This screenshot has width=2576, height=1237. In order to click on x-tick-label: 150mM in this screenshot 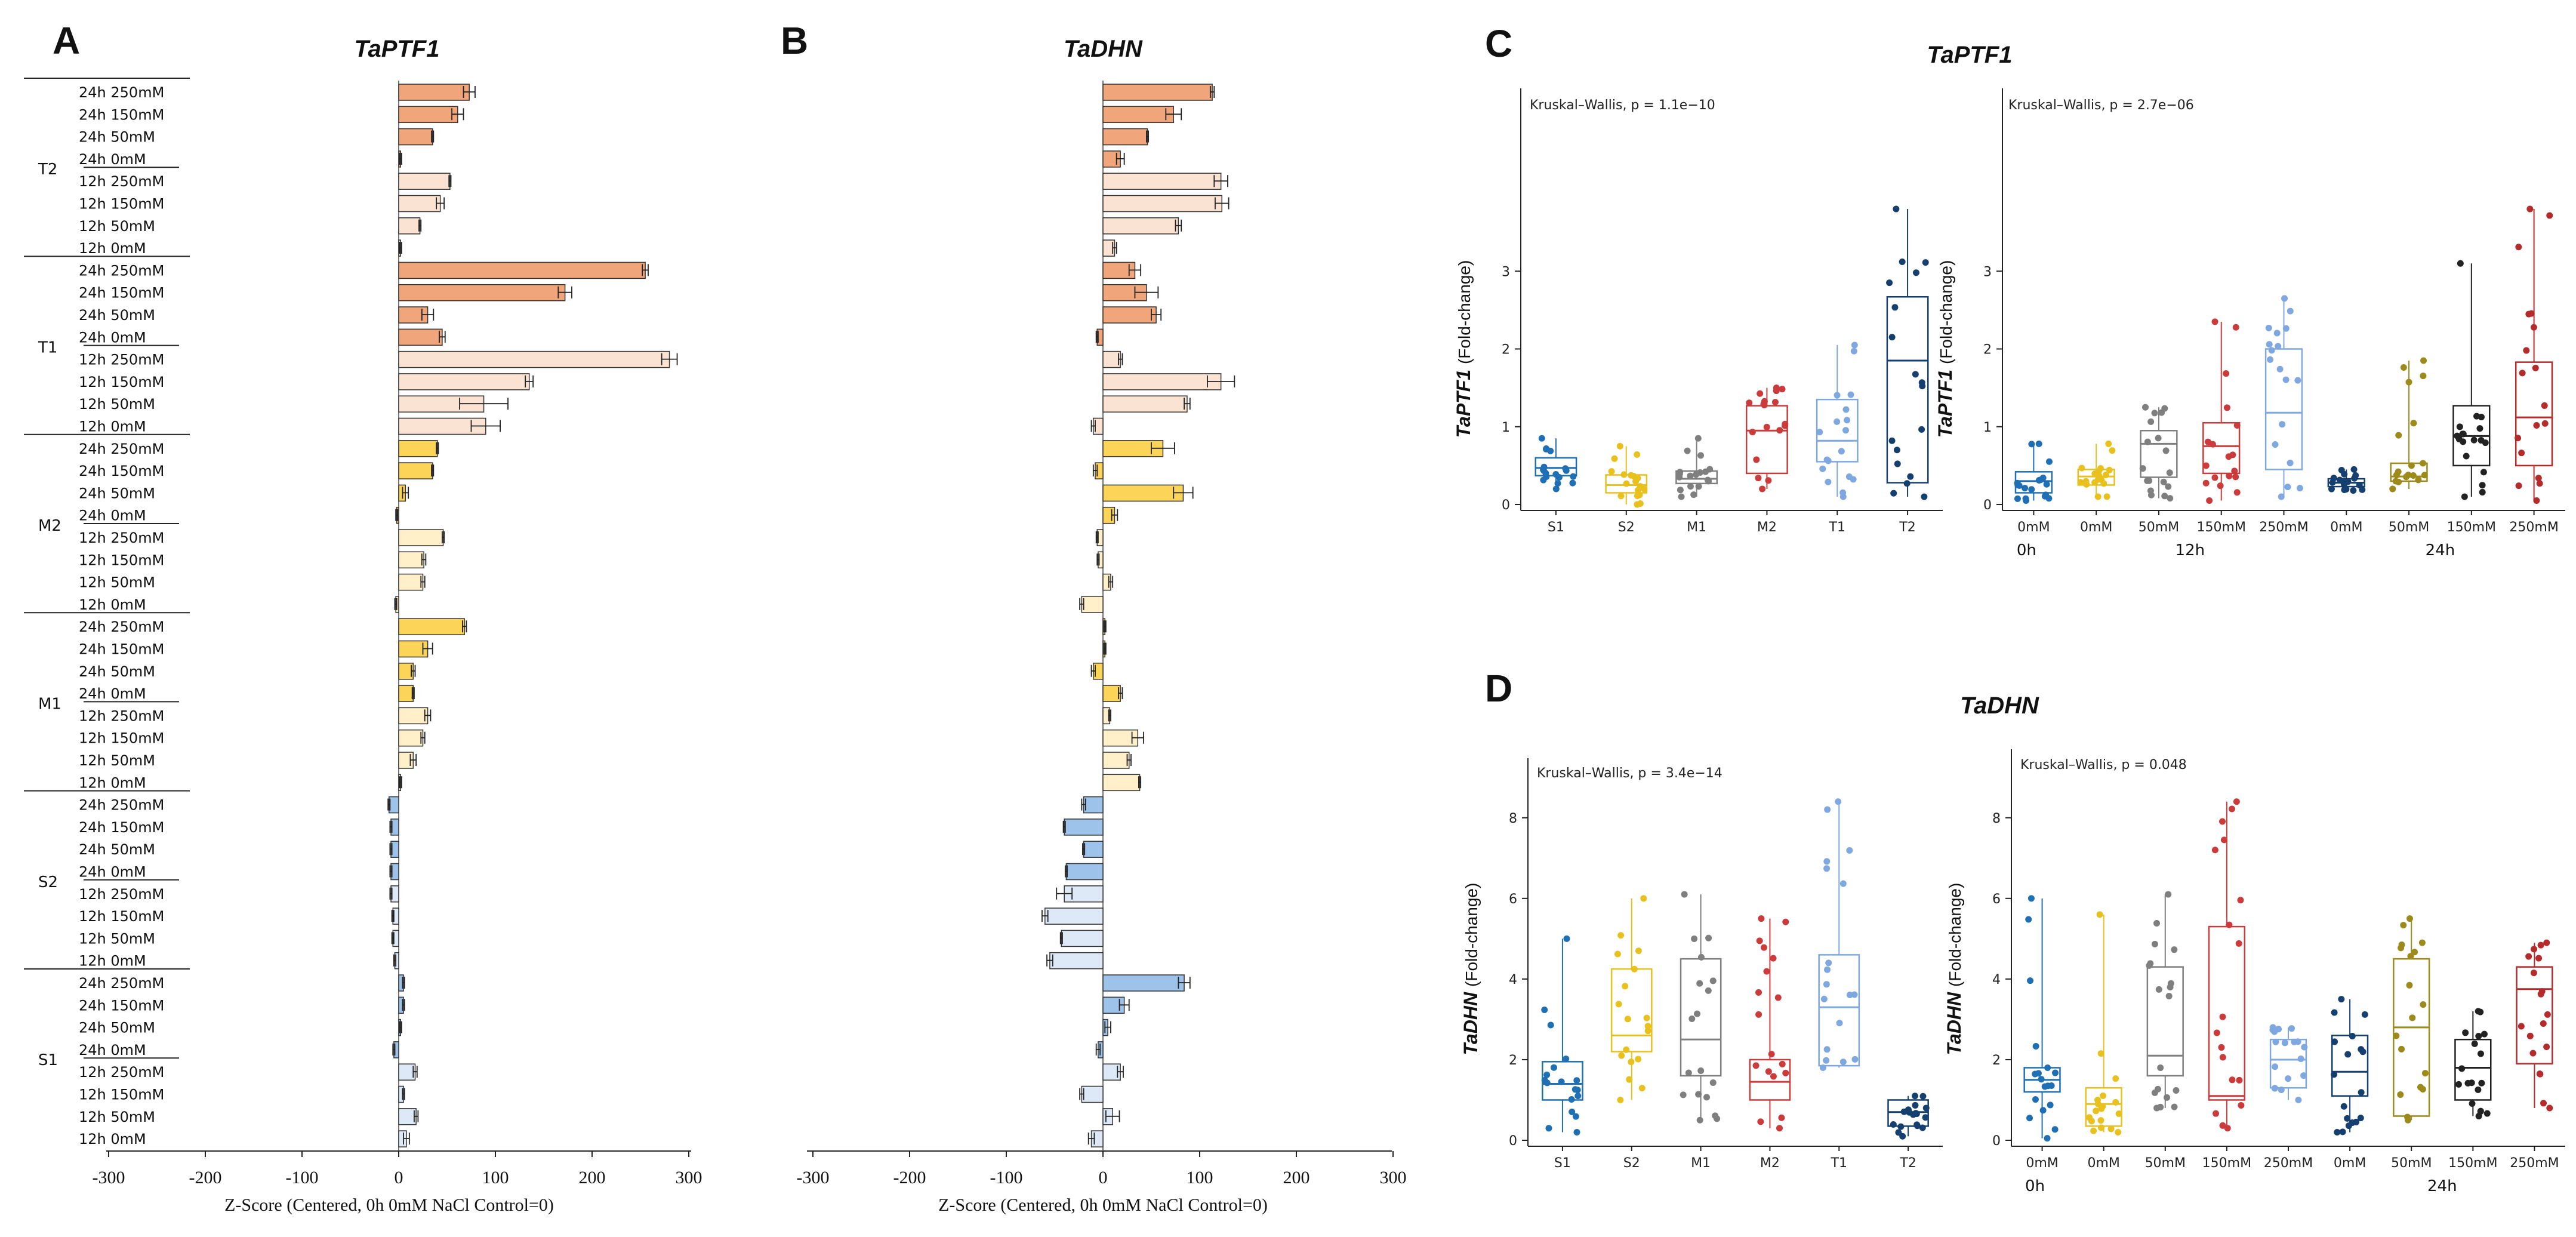, I will do `click(2472, 1163)`.